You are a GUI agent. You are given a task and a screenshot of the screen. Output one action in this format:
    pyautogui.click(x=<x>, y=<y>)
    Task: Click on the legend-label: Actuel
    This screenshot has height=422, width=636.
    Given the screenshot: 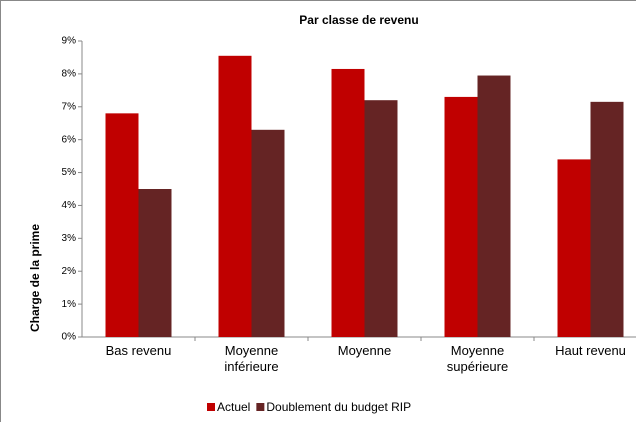 What is the action you would take?
    pyautogui.click(x=233, y=407)
    